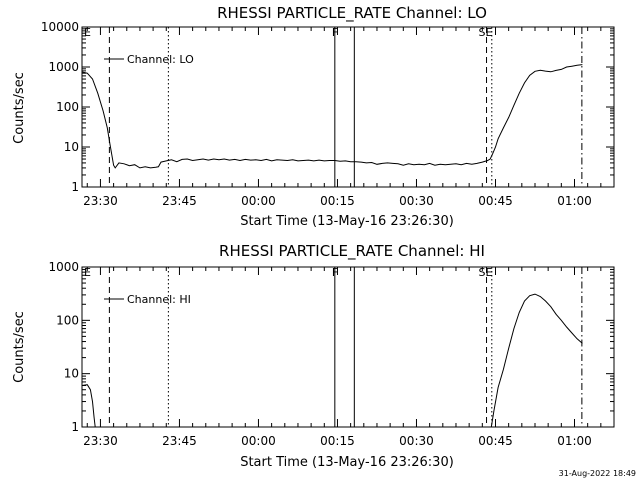 The image size is (640, 480). What do you see at coordinates (597, 473) in the screenshot?
I see `timestamp: 31-Aug-2022 18:49` at bounding box center [597, 473].